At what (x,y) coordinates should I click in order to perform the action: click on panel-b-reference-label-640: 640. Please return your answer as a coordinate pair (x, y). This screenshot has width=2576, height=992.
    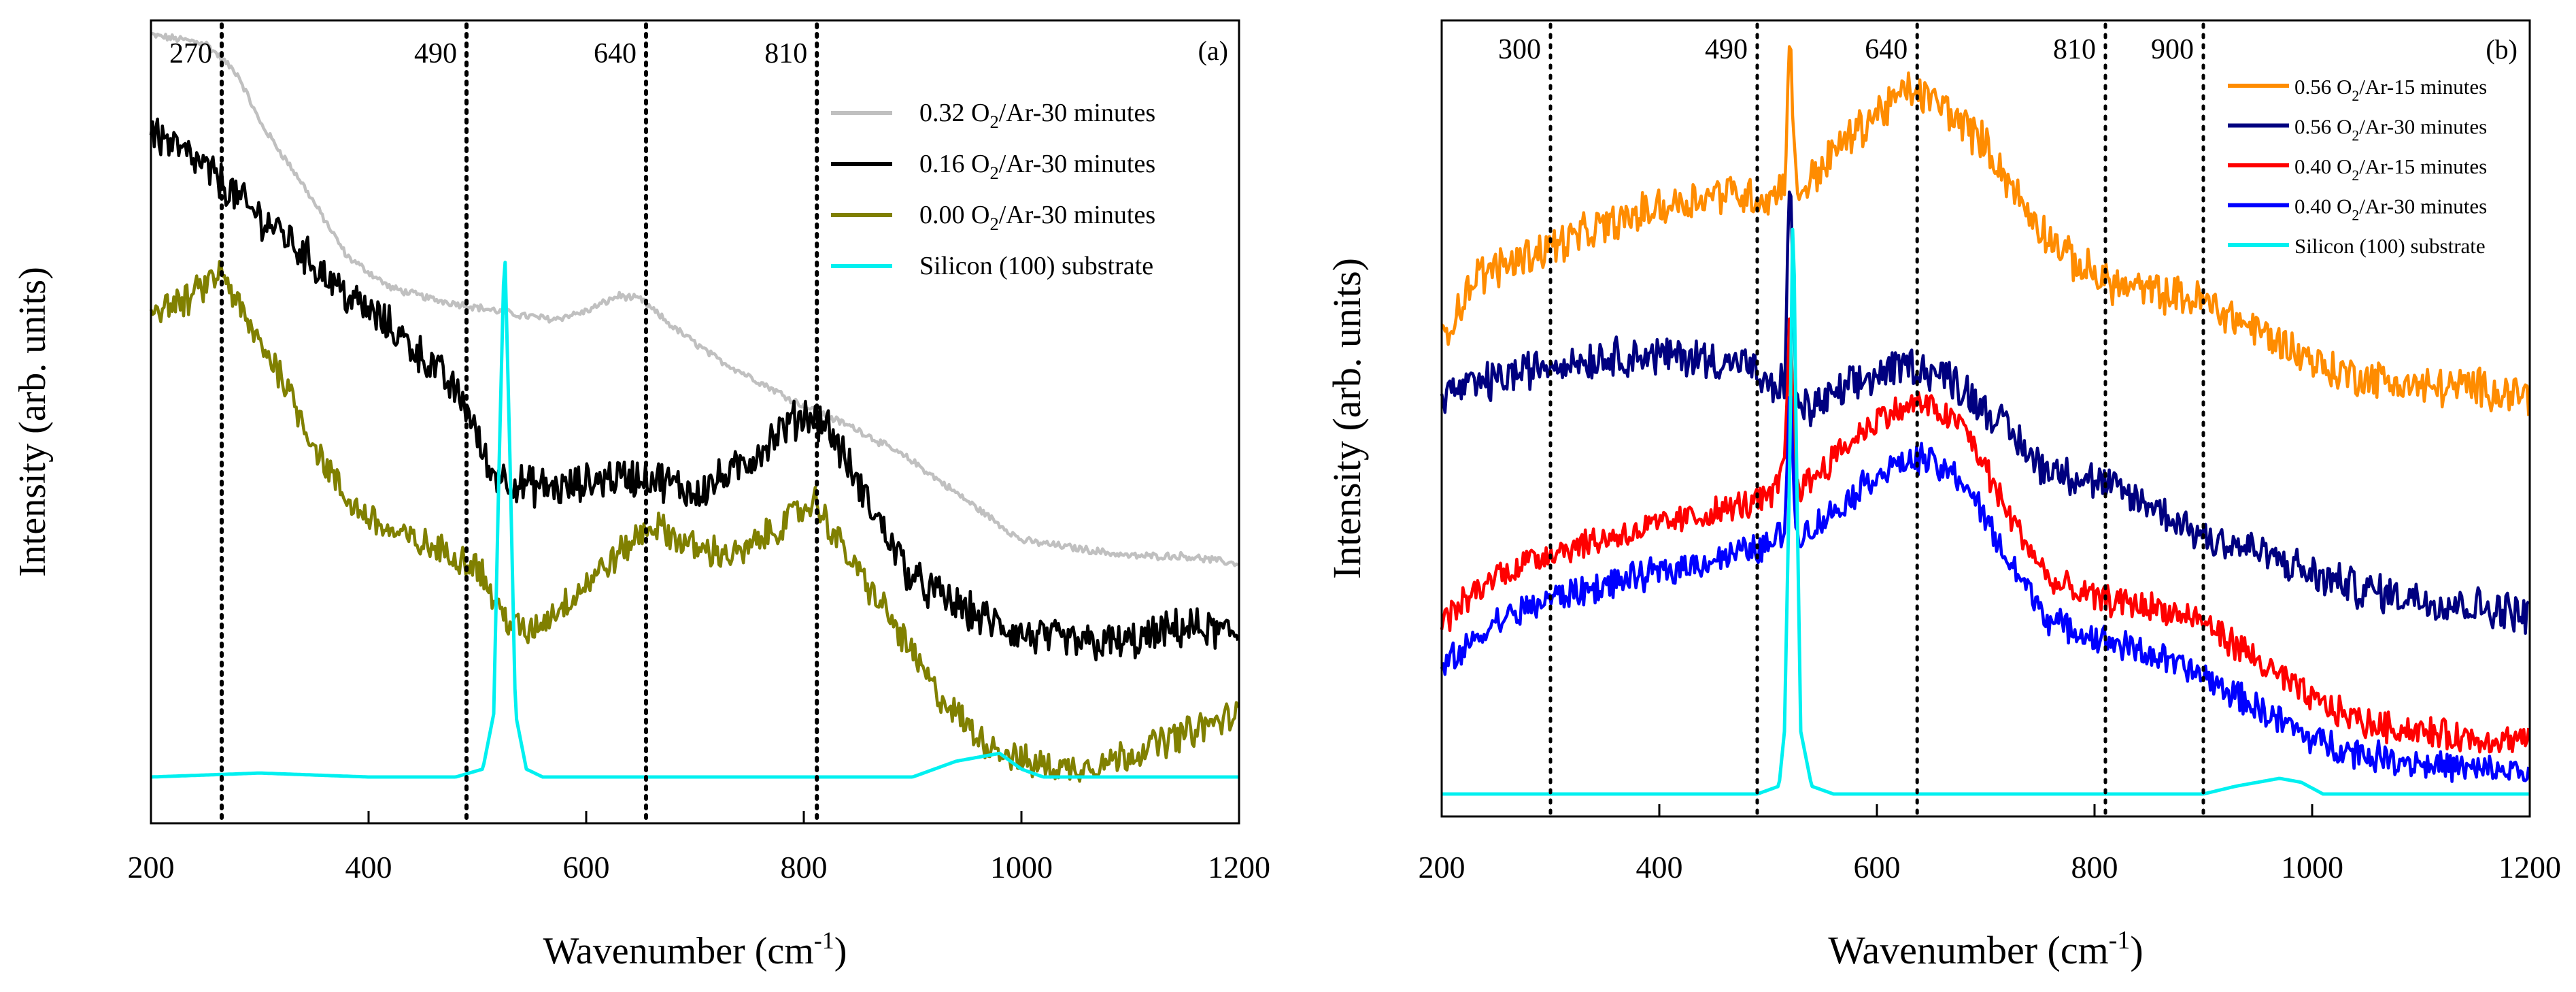
    Looking at the image, I should click on (1886, 49).